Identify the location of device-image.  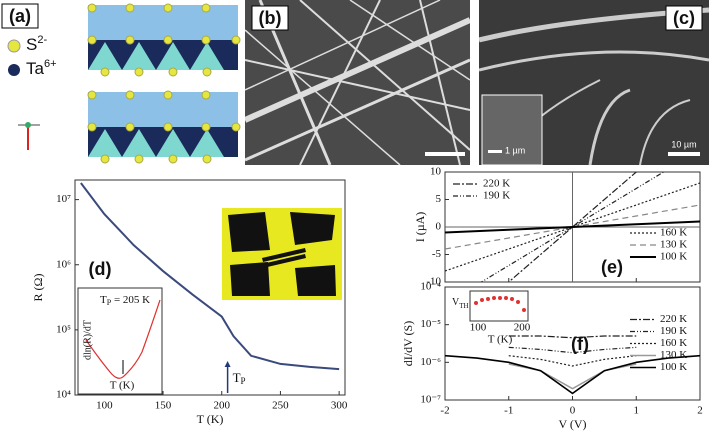
(282, 254).